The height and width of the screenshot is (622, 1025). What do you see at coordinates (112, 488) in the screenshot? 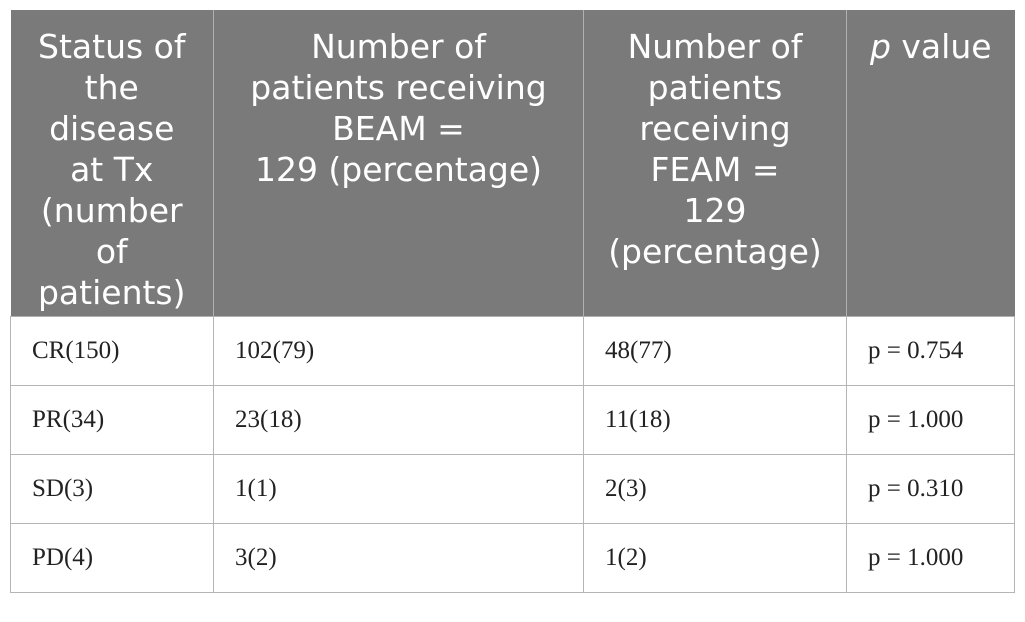
I see `cell-status: SD(3)` at bounding box center [112, 488].